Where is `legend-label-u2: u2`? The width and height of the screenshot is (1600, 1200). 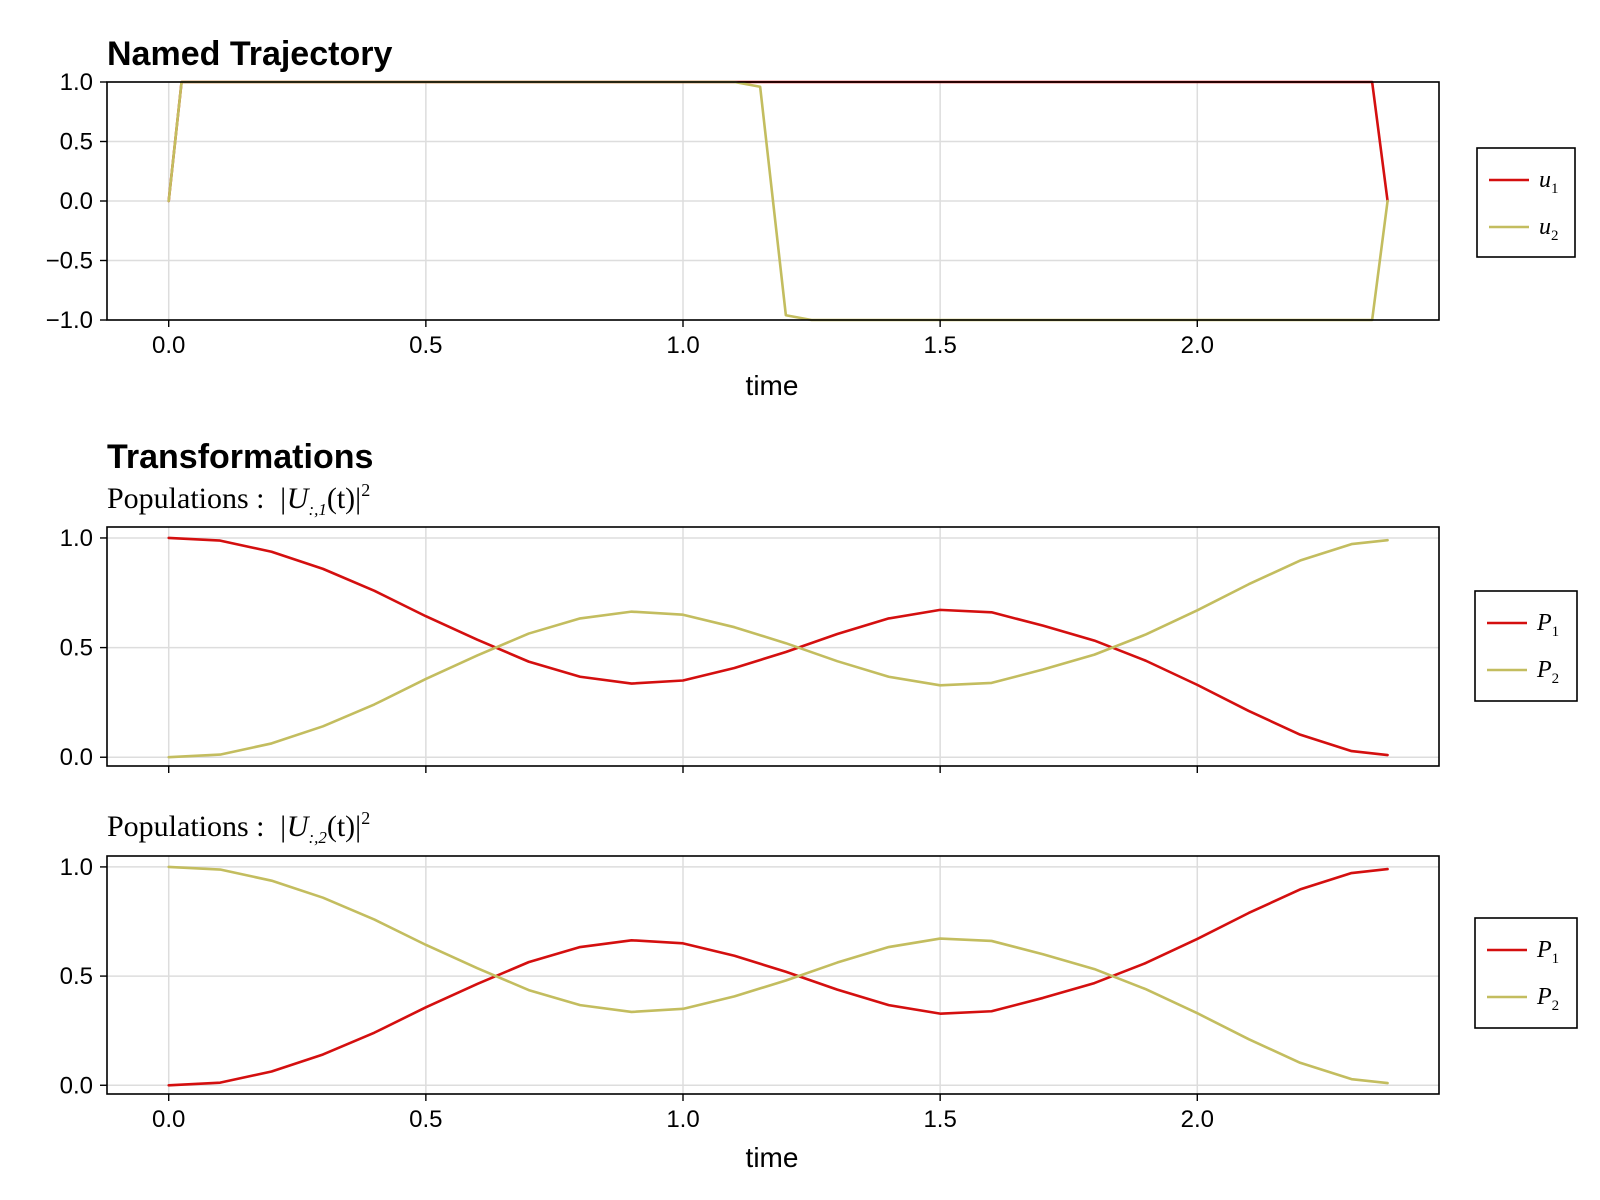 legend-label-u2: u2 is located at coordinates (1549, 229).